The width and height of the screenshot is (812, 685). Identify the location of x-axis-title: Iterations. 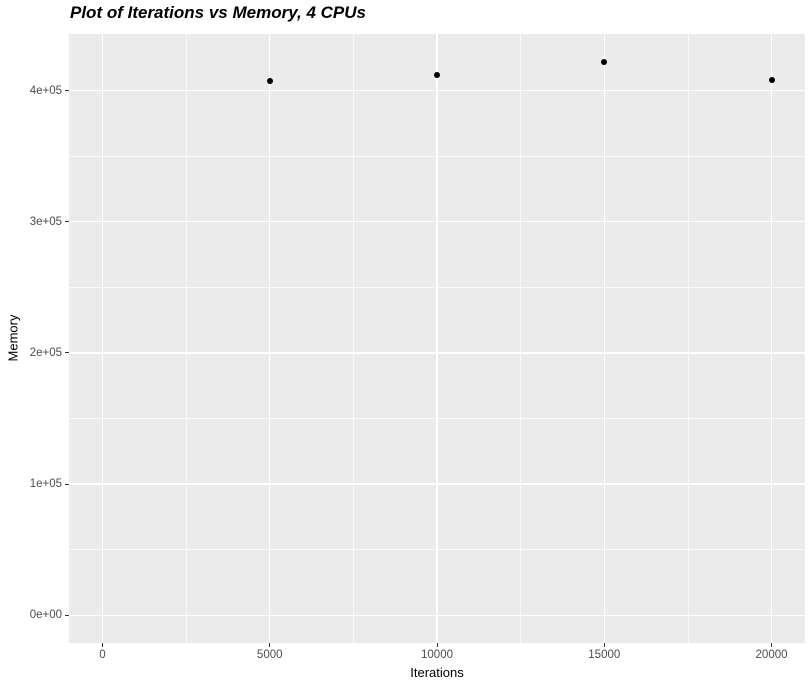
(437, 672).